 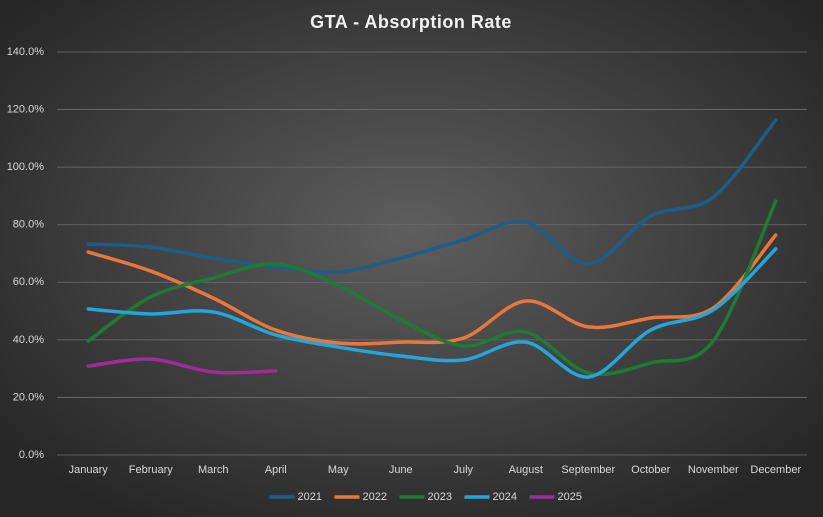 What do you see at coordinates (276, 470) in the screenshot?
I see `x-tick-label: April` at bounding box center [276, 470].